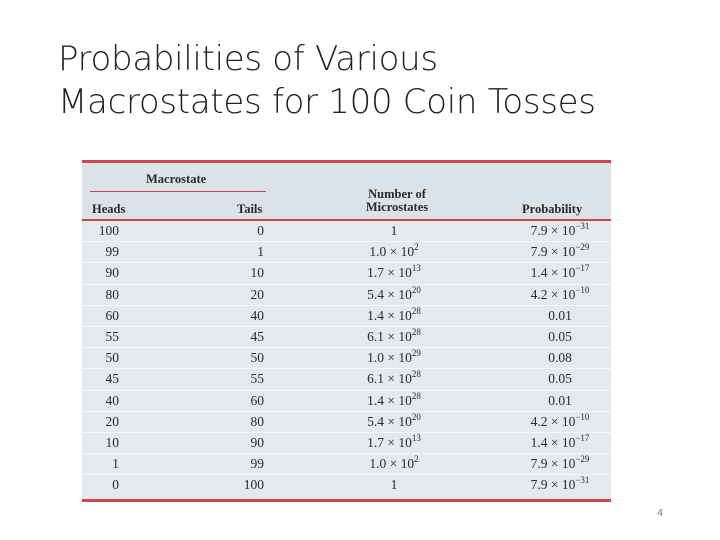 This screenshot has width=720, height=540. I want to click on heads-cell: 0, so click(115, 485).